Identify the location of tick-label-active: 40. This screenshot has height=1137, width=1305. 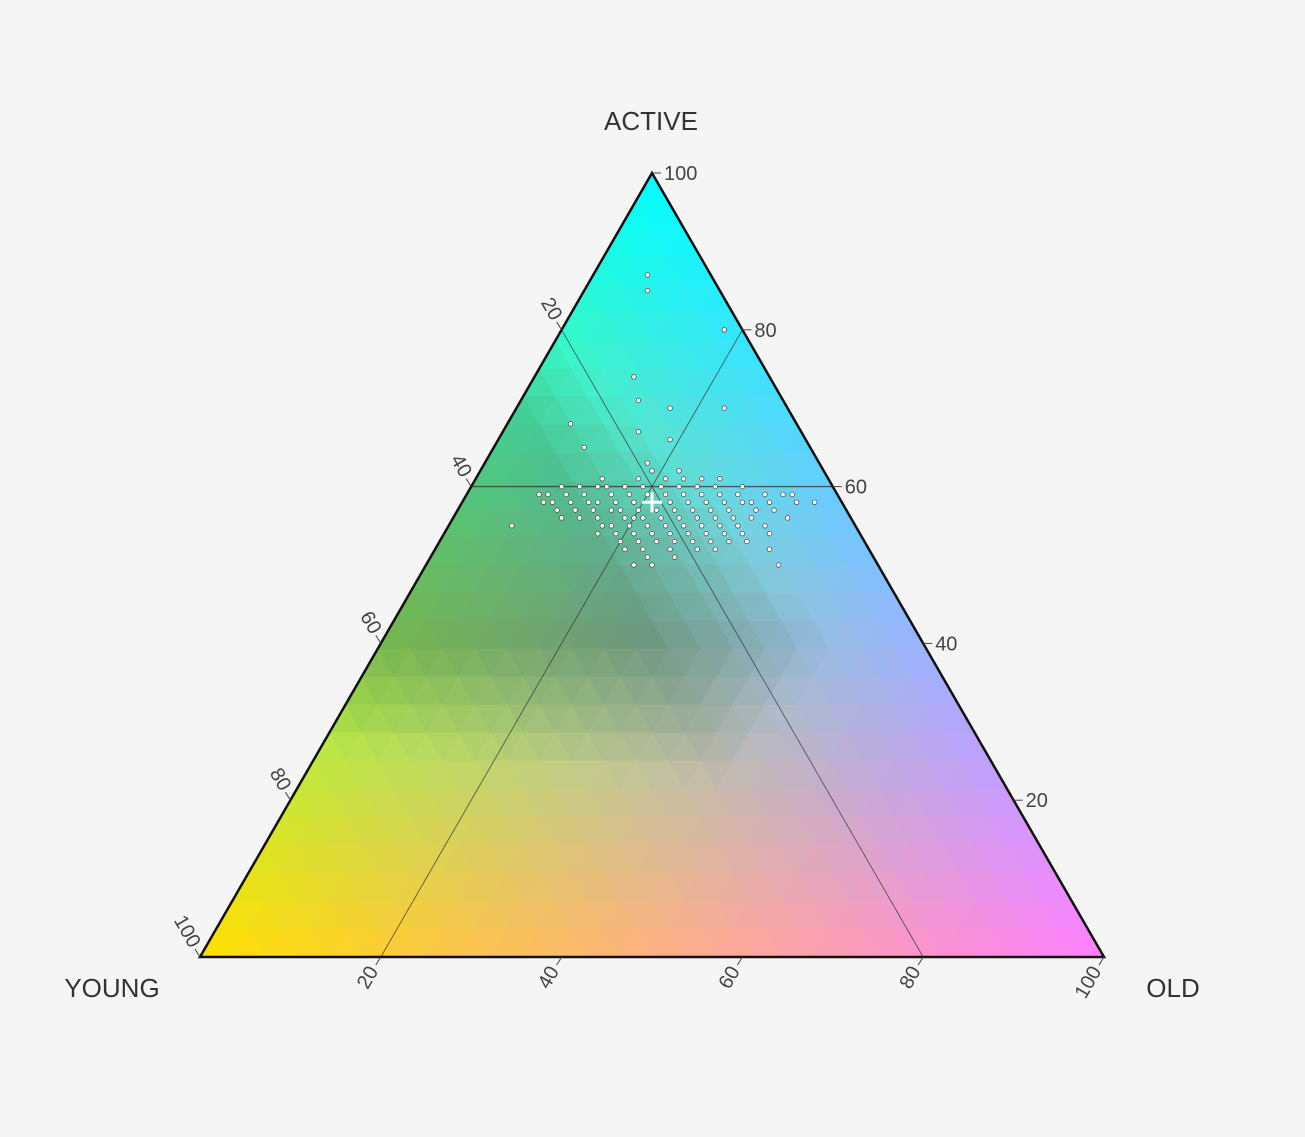
(946, 644).